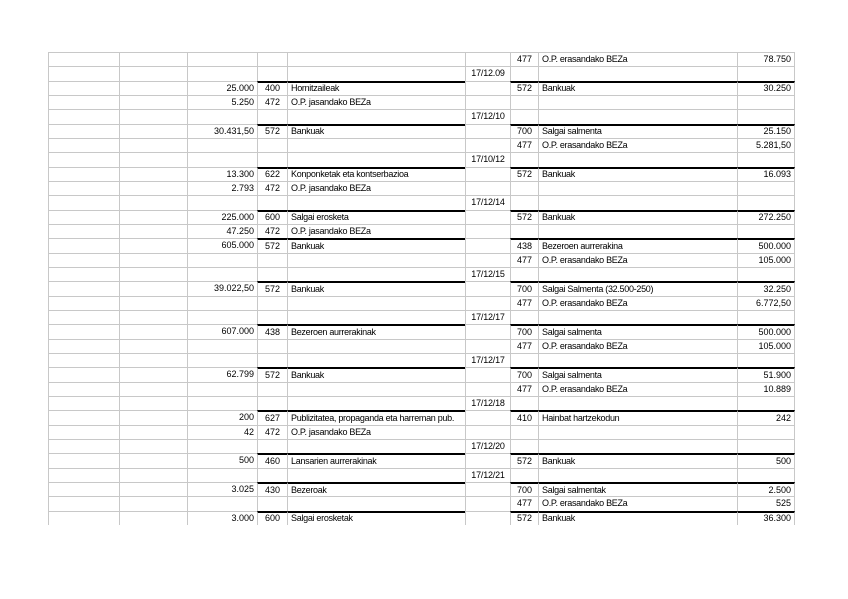 The image size is (848, 599). What do you see at coordinates (487, 202) in the screenshot?
I see `cell-date: 17/12/14` at bounding box center [487, 202].